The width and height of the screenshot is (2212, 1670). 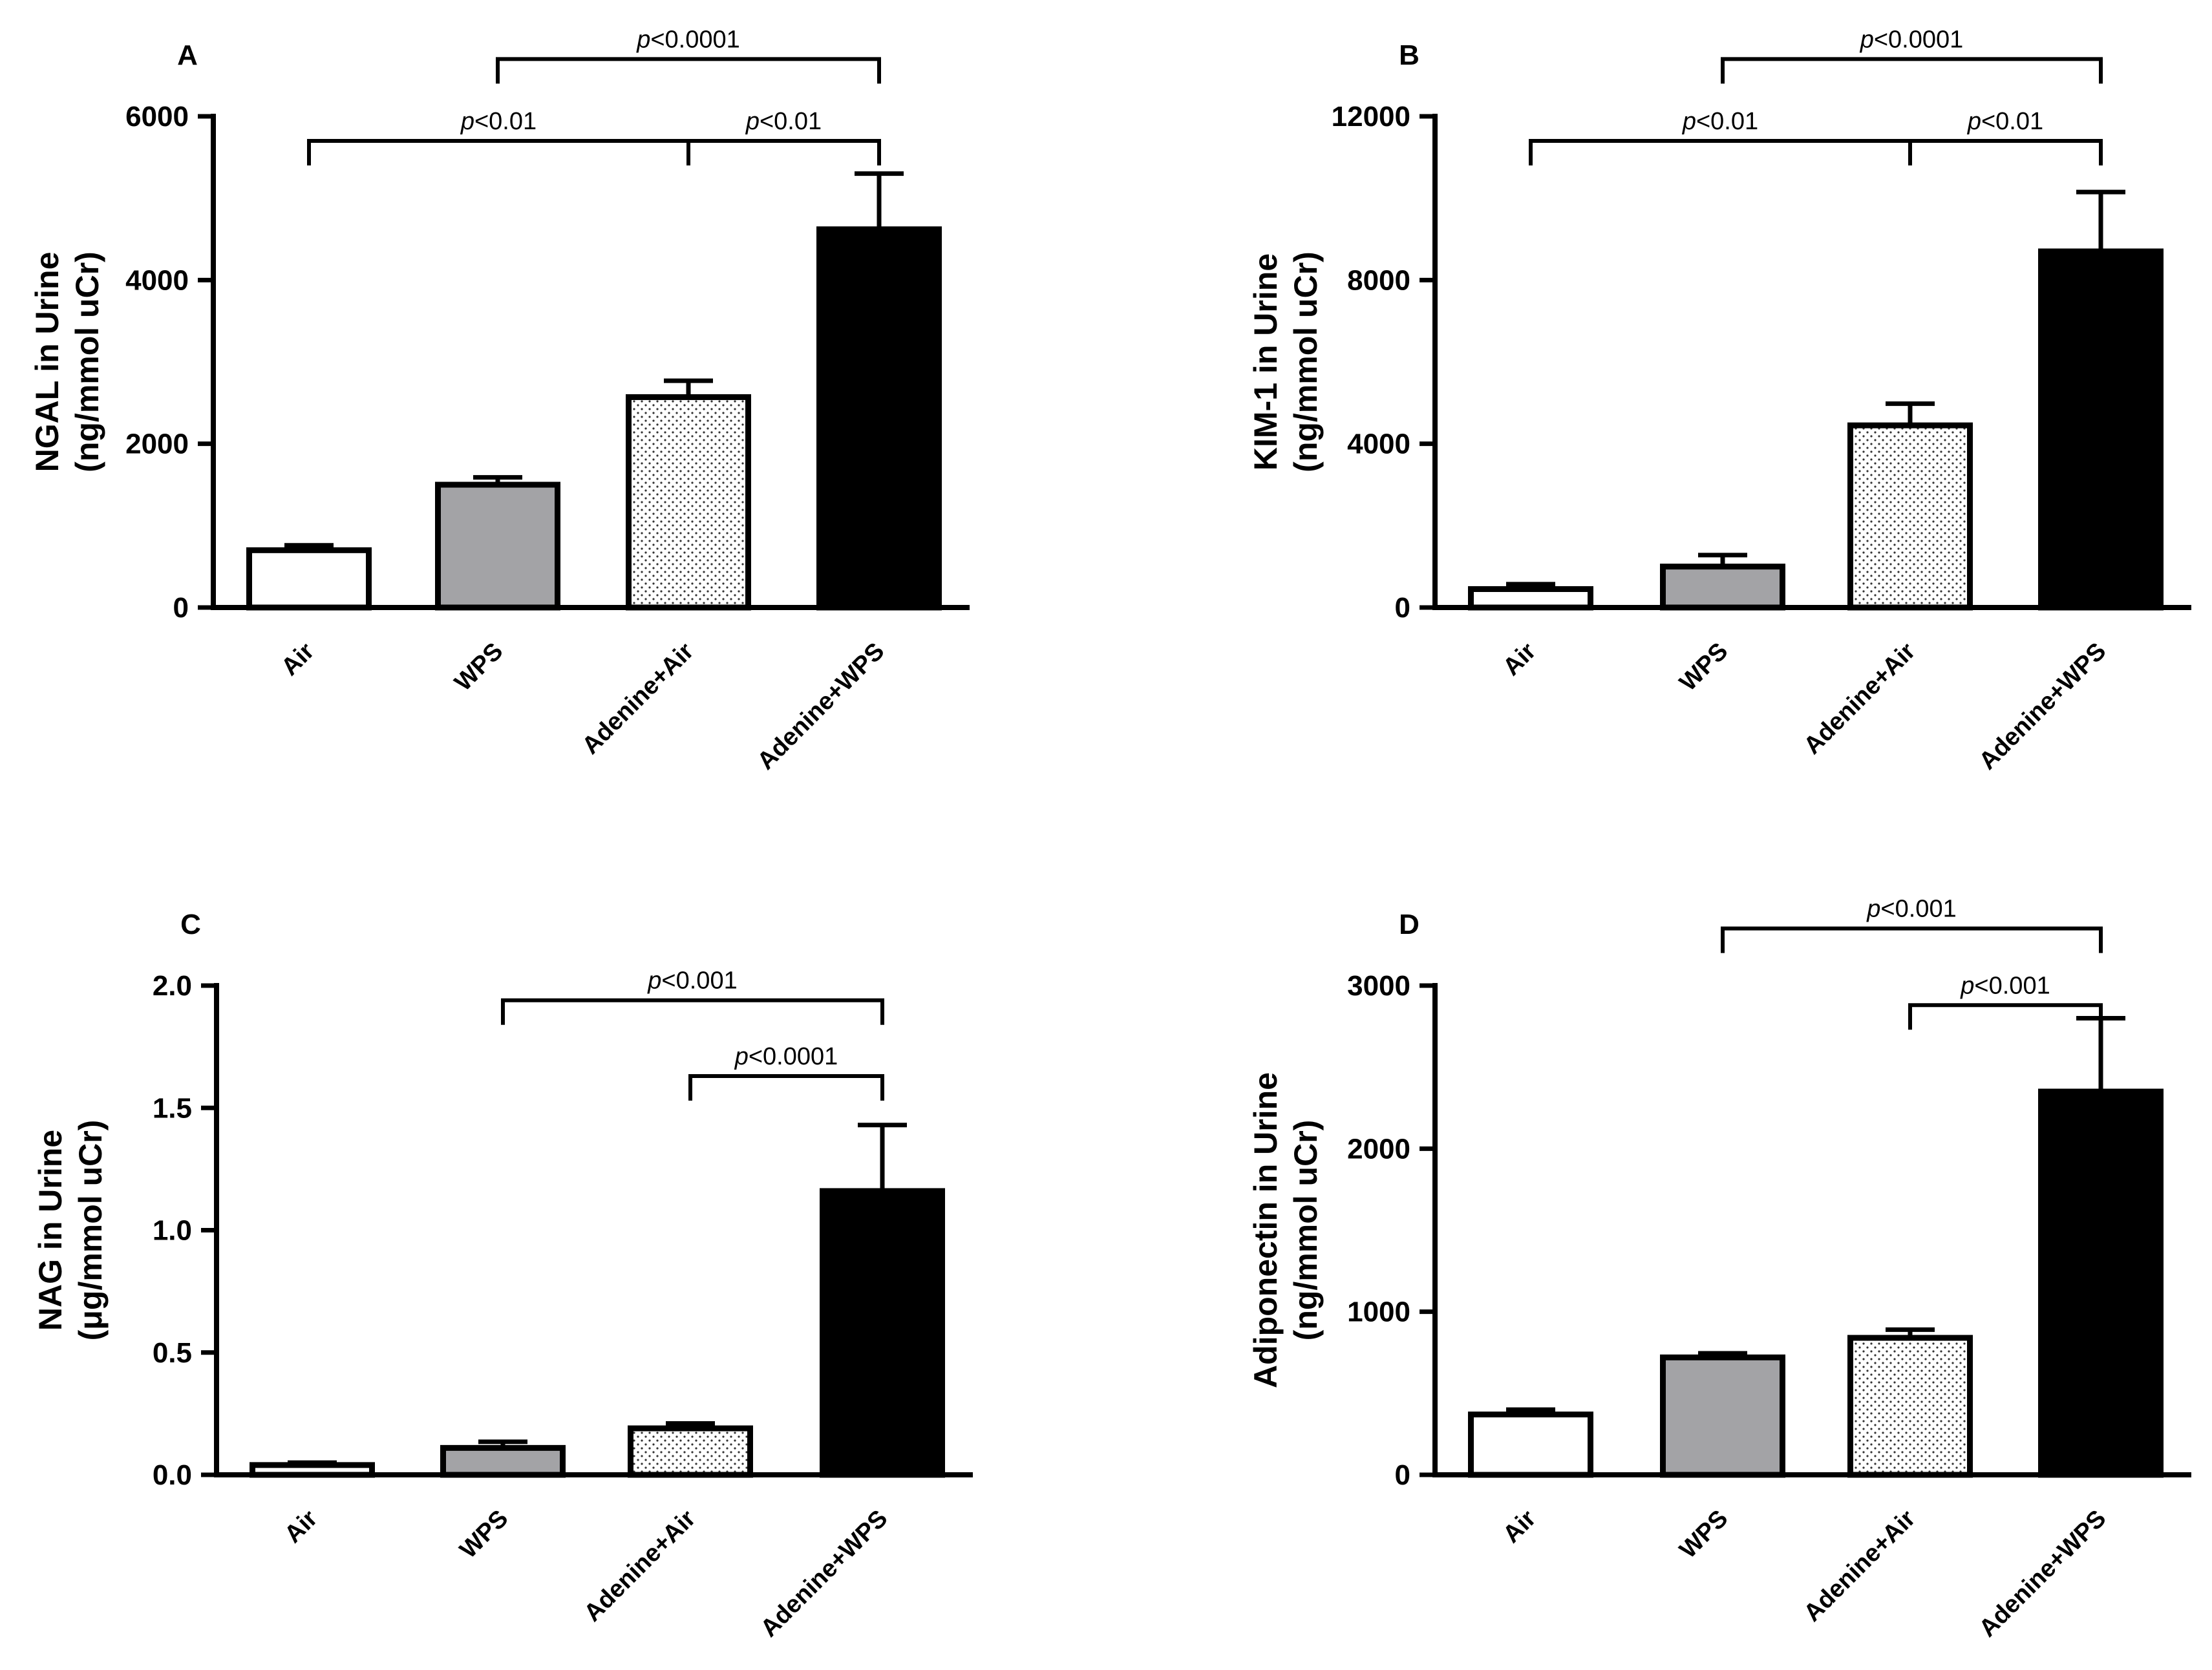 I want to click on y-tick-label: 3000, so click(x=1378, y=986).